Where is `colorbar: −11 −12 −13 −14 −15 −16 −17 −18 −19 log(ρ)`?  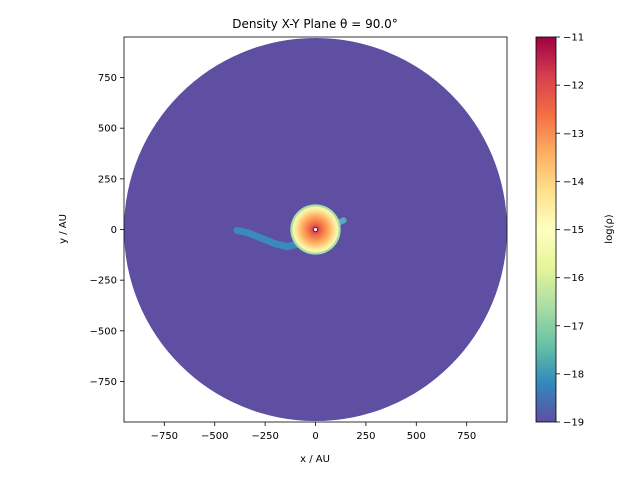
colorbar: −11 −12 −13 −14 −15 −16 −17 −18 −19 log(ρ) is located at coordinates (575, 231).